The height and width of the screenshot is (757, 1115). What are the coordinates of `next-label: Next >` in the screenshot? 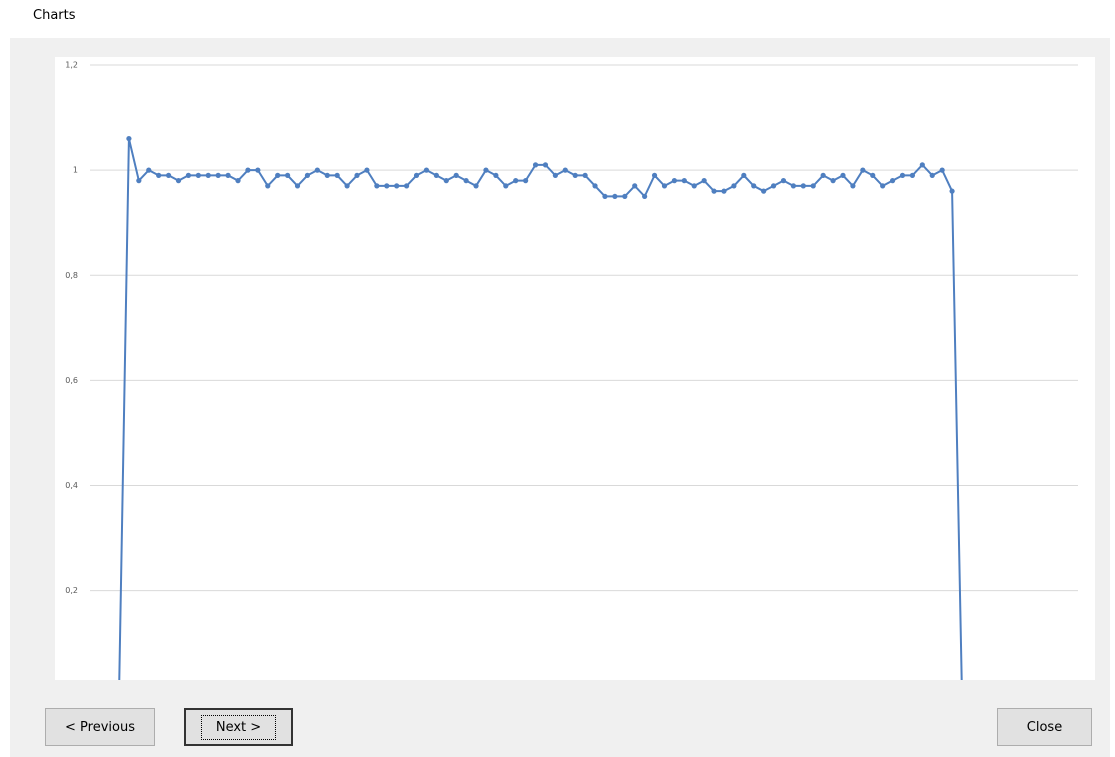 It's located at (238, 727).